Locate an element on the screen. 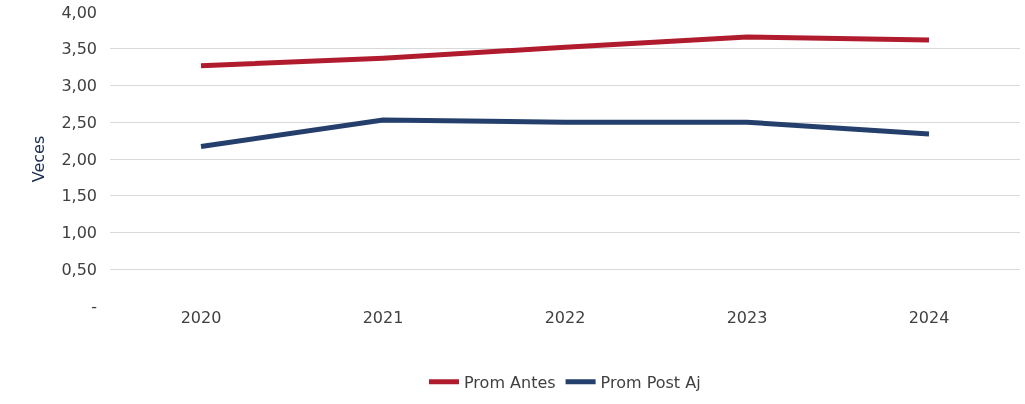  legend-label: Prom Post Aj is located at coordinates (650, 382).